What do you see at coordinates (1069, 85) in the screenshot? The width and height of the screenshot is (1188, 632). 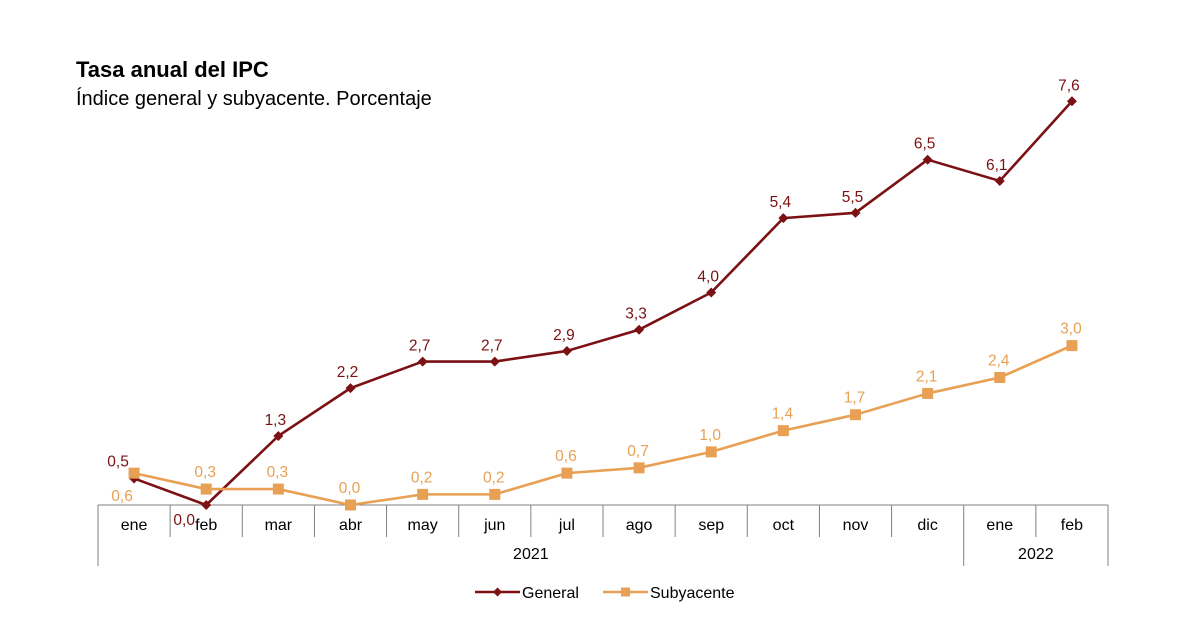 I see `general-data-label: 7,6` at bounding box center [1069, 85].